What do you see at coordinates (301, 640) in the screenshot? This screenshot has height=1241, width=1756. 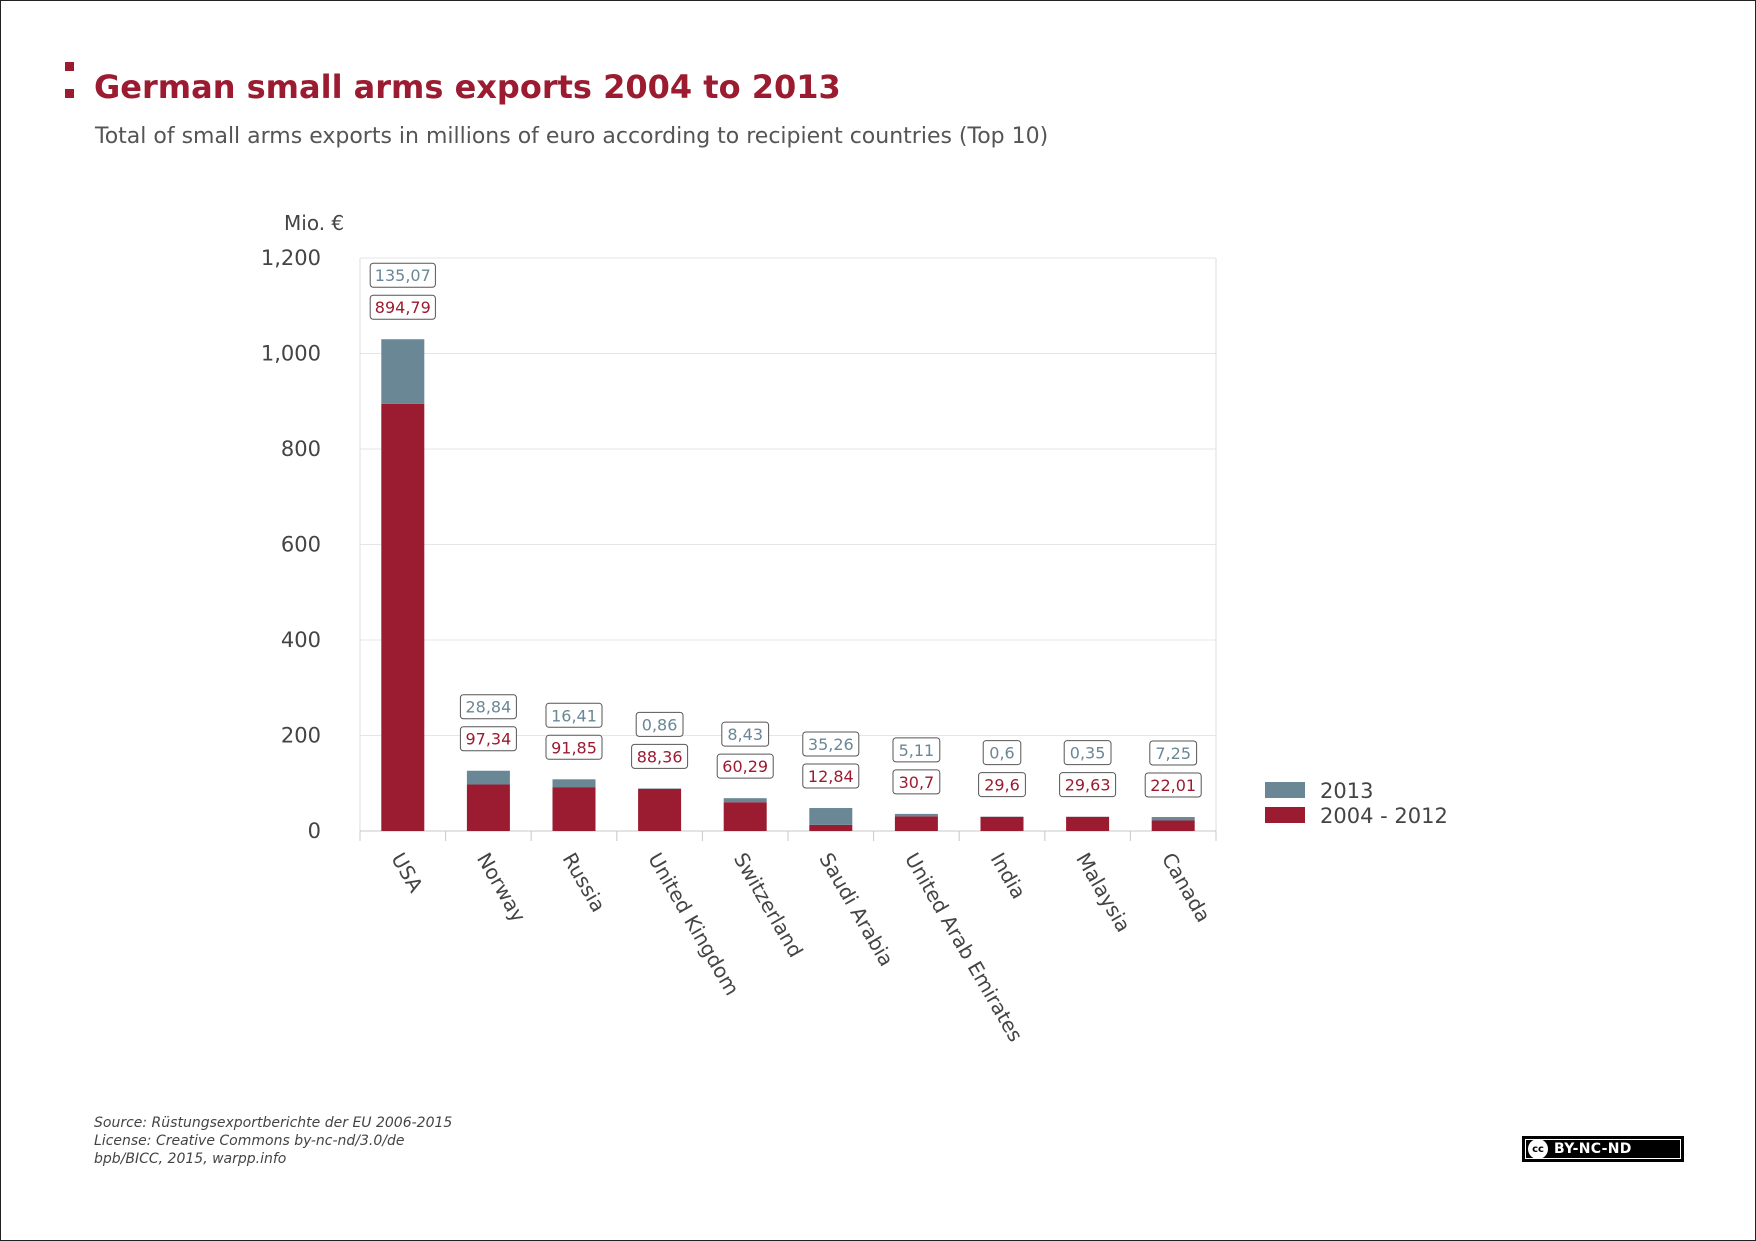 I see `y-tick-label: 400` at bounding box center [301, 640].